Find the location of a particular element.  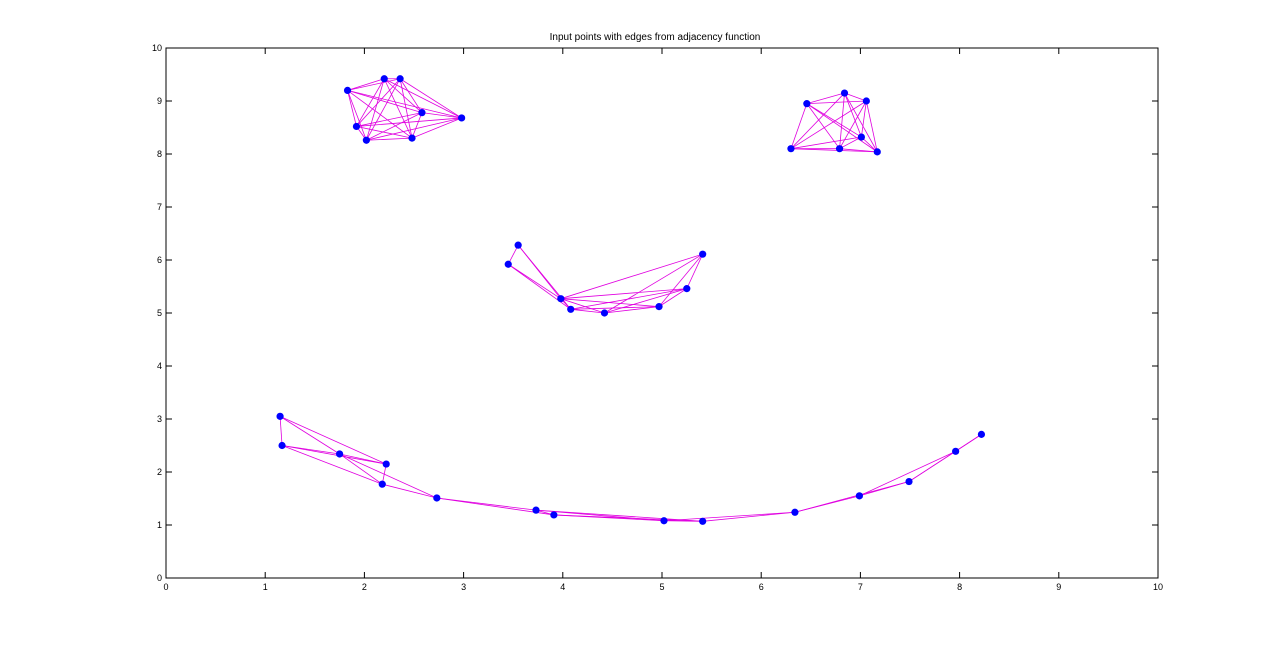

y-tick-label: 0 is located at coordinates (159, 578).